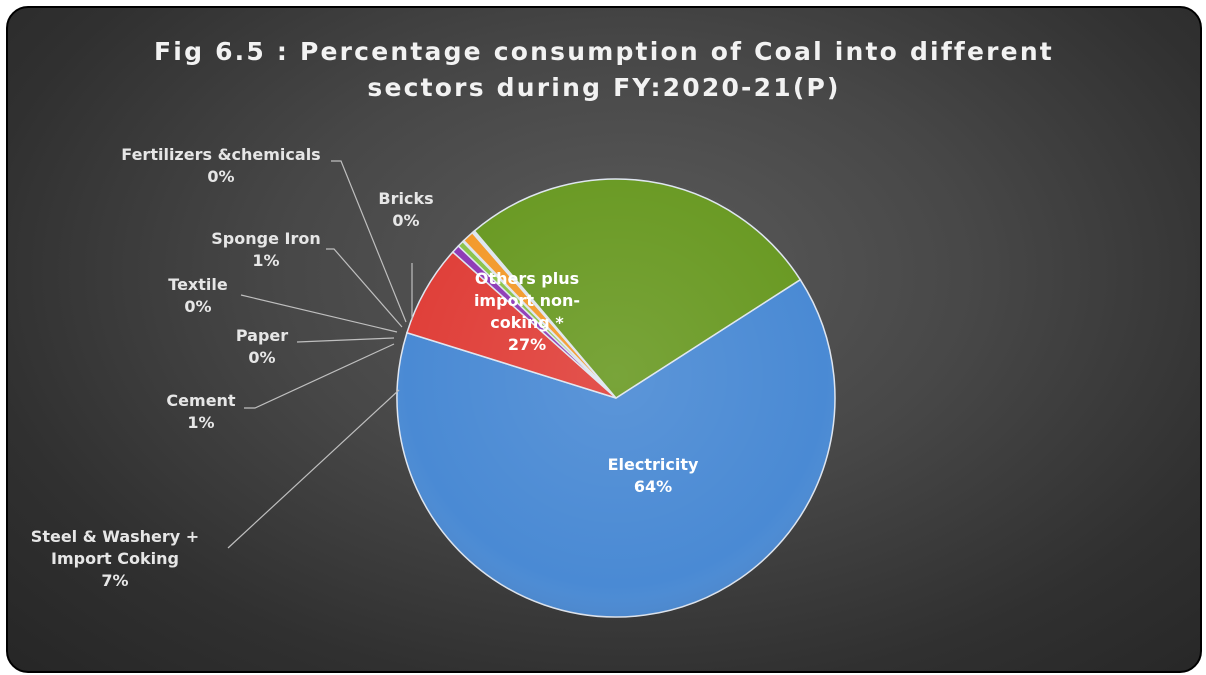 This screenshot has height=675, width=1206. What do you see at coordinates (220, 165) in the screenshot?
I see `data-label-fertilizers-chemicals: Fertilizers &chemicals 0%` at bounding box center [220, 165].